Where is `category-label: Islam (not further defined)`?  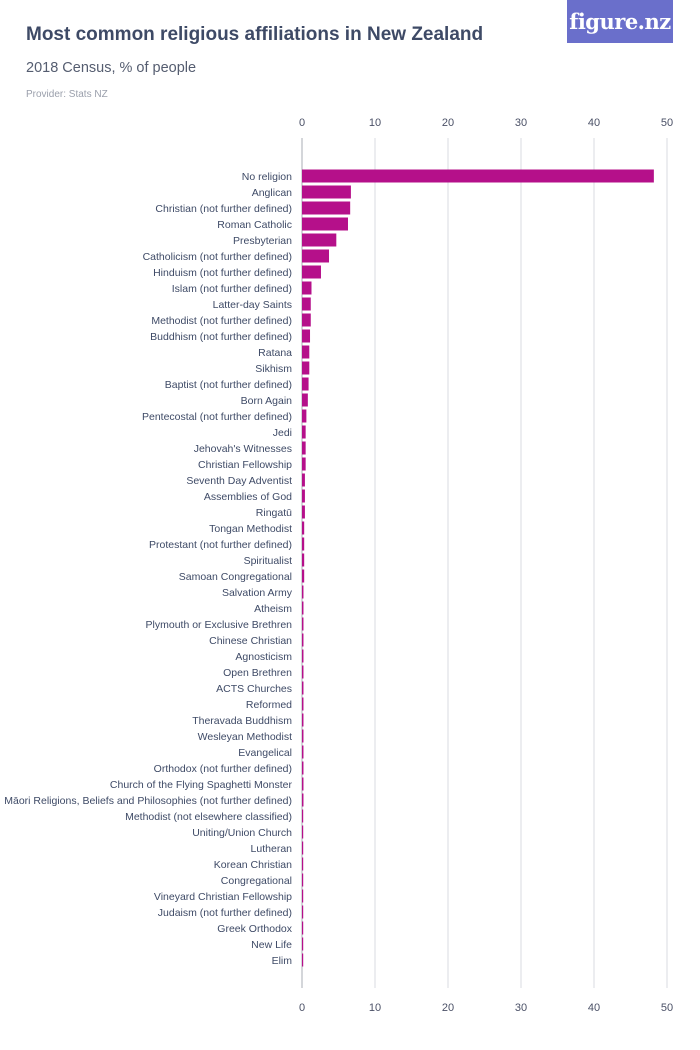
category-label: Islam (not further defined) is located at coordinates (232, 289).